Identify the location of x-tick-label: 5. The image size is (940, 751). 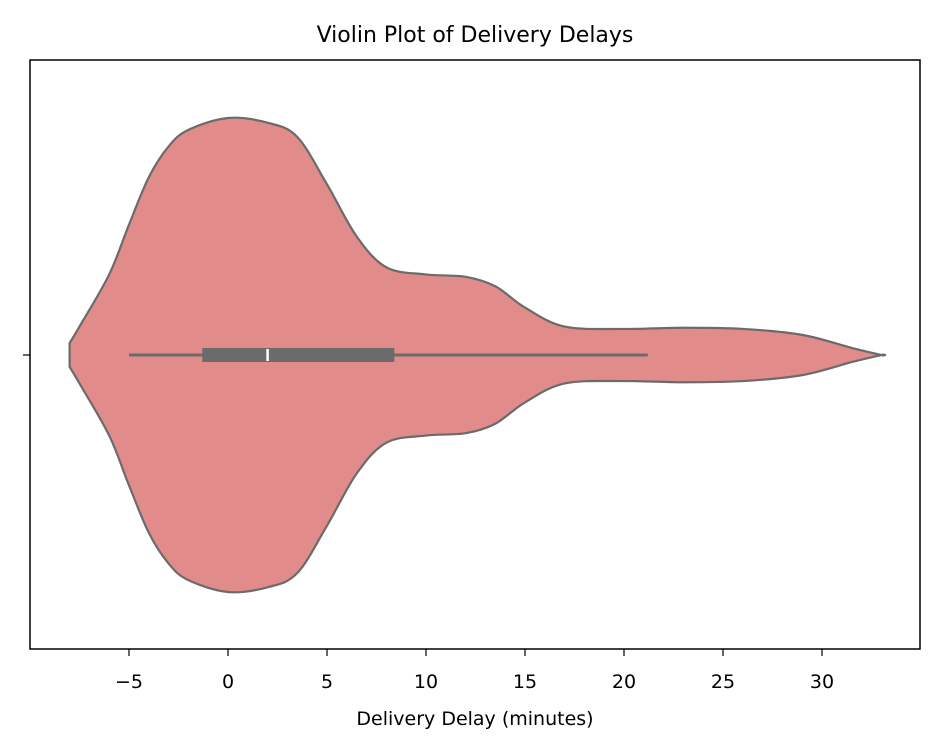
(327, 682).